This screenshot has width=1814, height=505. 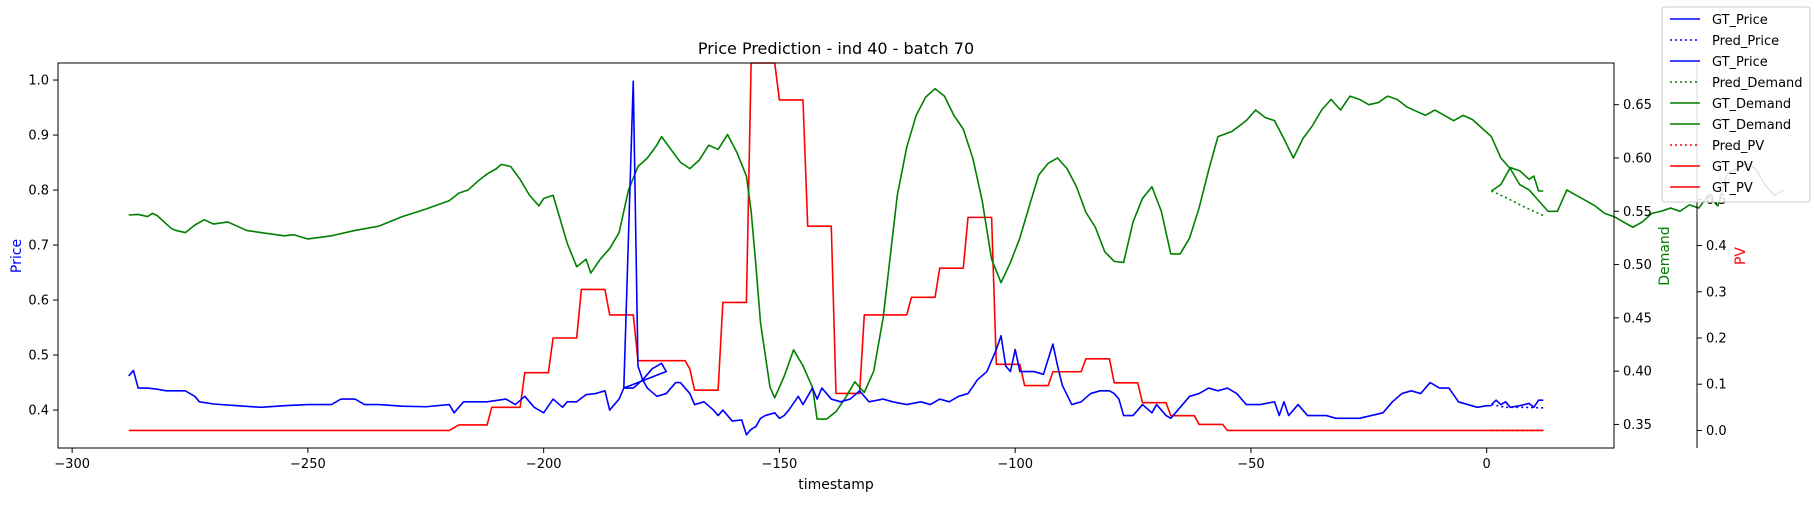 What do you see at coordinates (1517, 404) in the screenshot?
I see `series-line-gt-price` at bounding box center [1517, 404].